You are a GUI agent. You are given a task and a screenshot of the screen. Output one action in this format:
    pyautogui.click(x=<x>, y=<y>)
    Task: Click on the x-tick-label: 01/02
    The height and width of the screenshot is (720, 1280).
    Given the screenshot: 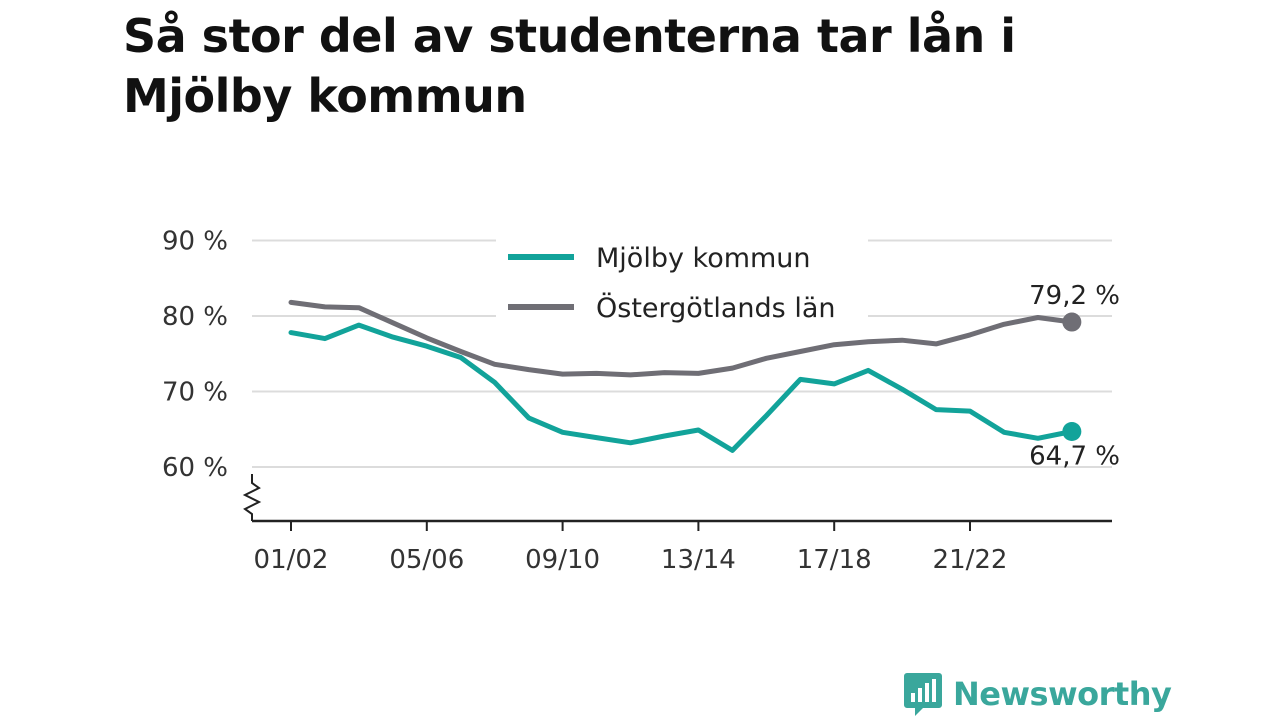 What is the action you would take?
    pyautogui.click(x=291, y=560)
    